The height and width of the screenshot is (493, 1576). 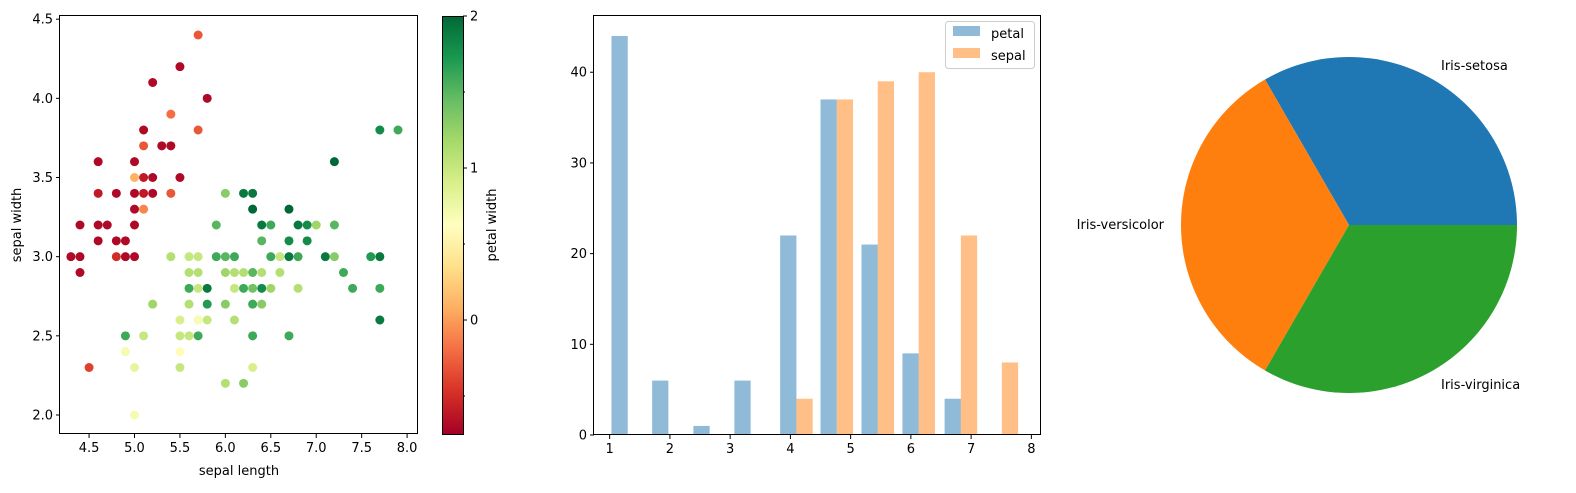 What do you see at coordinates (1474, 66) in the screenshot?
I see `pie-label-setosa: Iris-setosa` at bounding box center [1474, 66].